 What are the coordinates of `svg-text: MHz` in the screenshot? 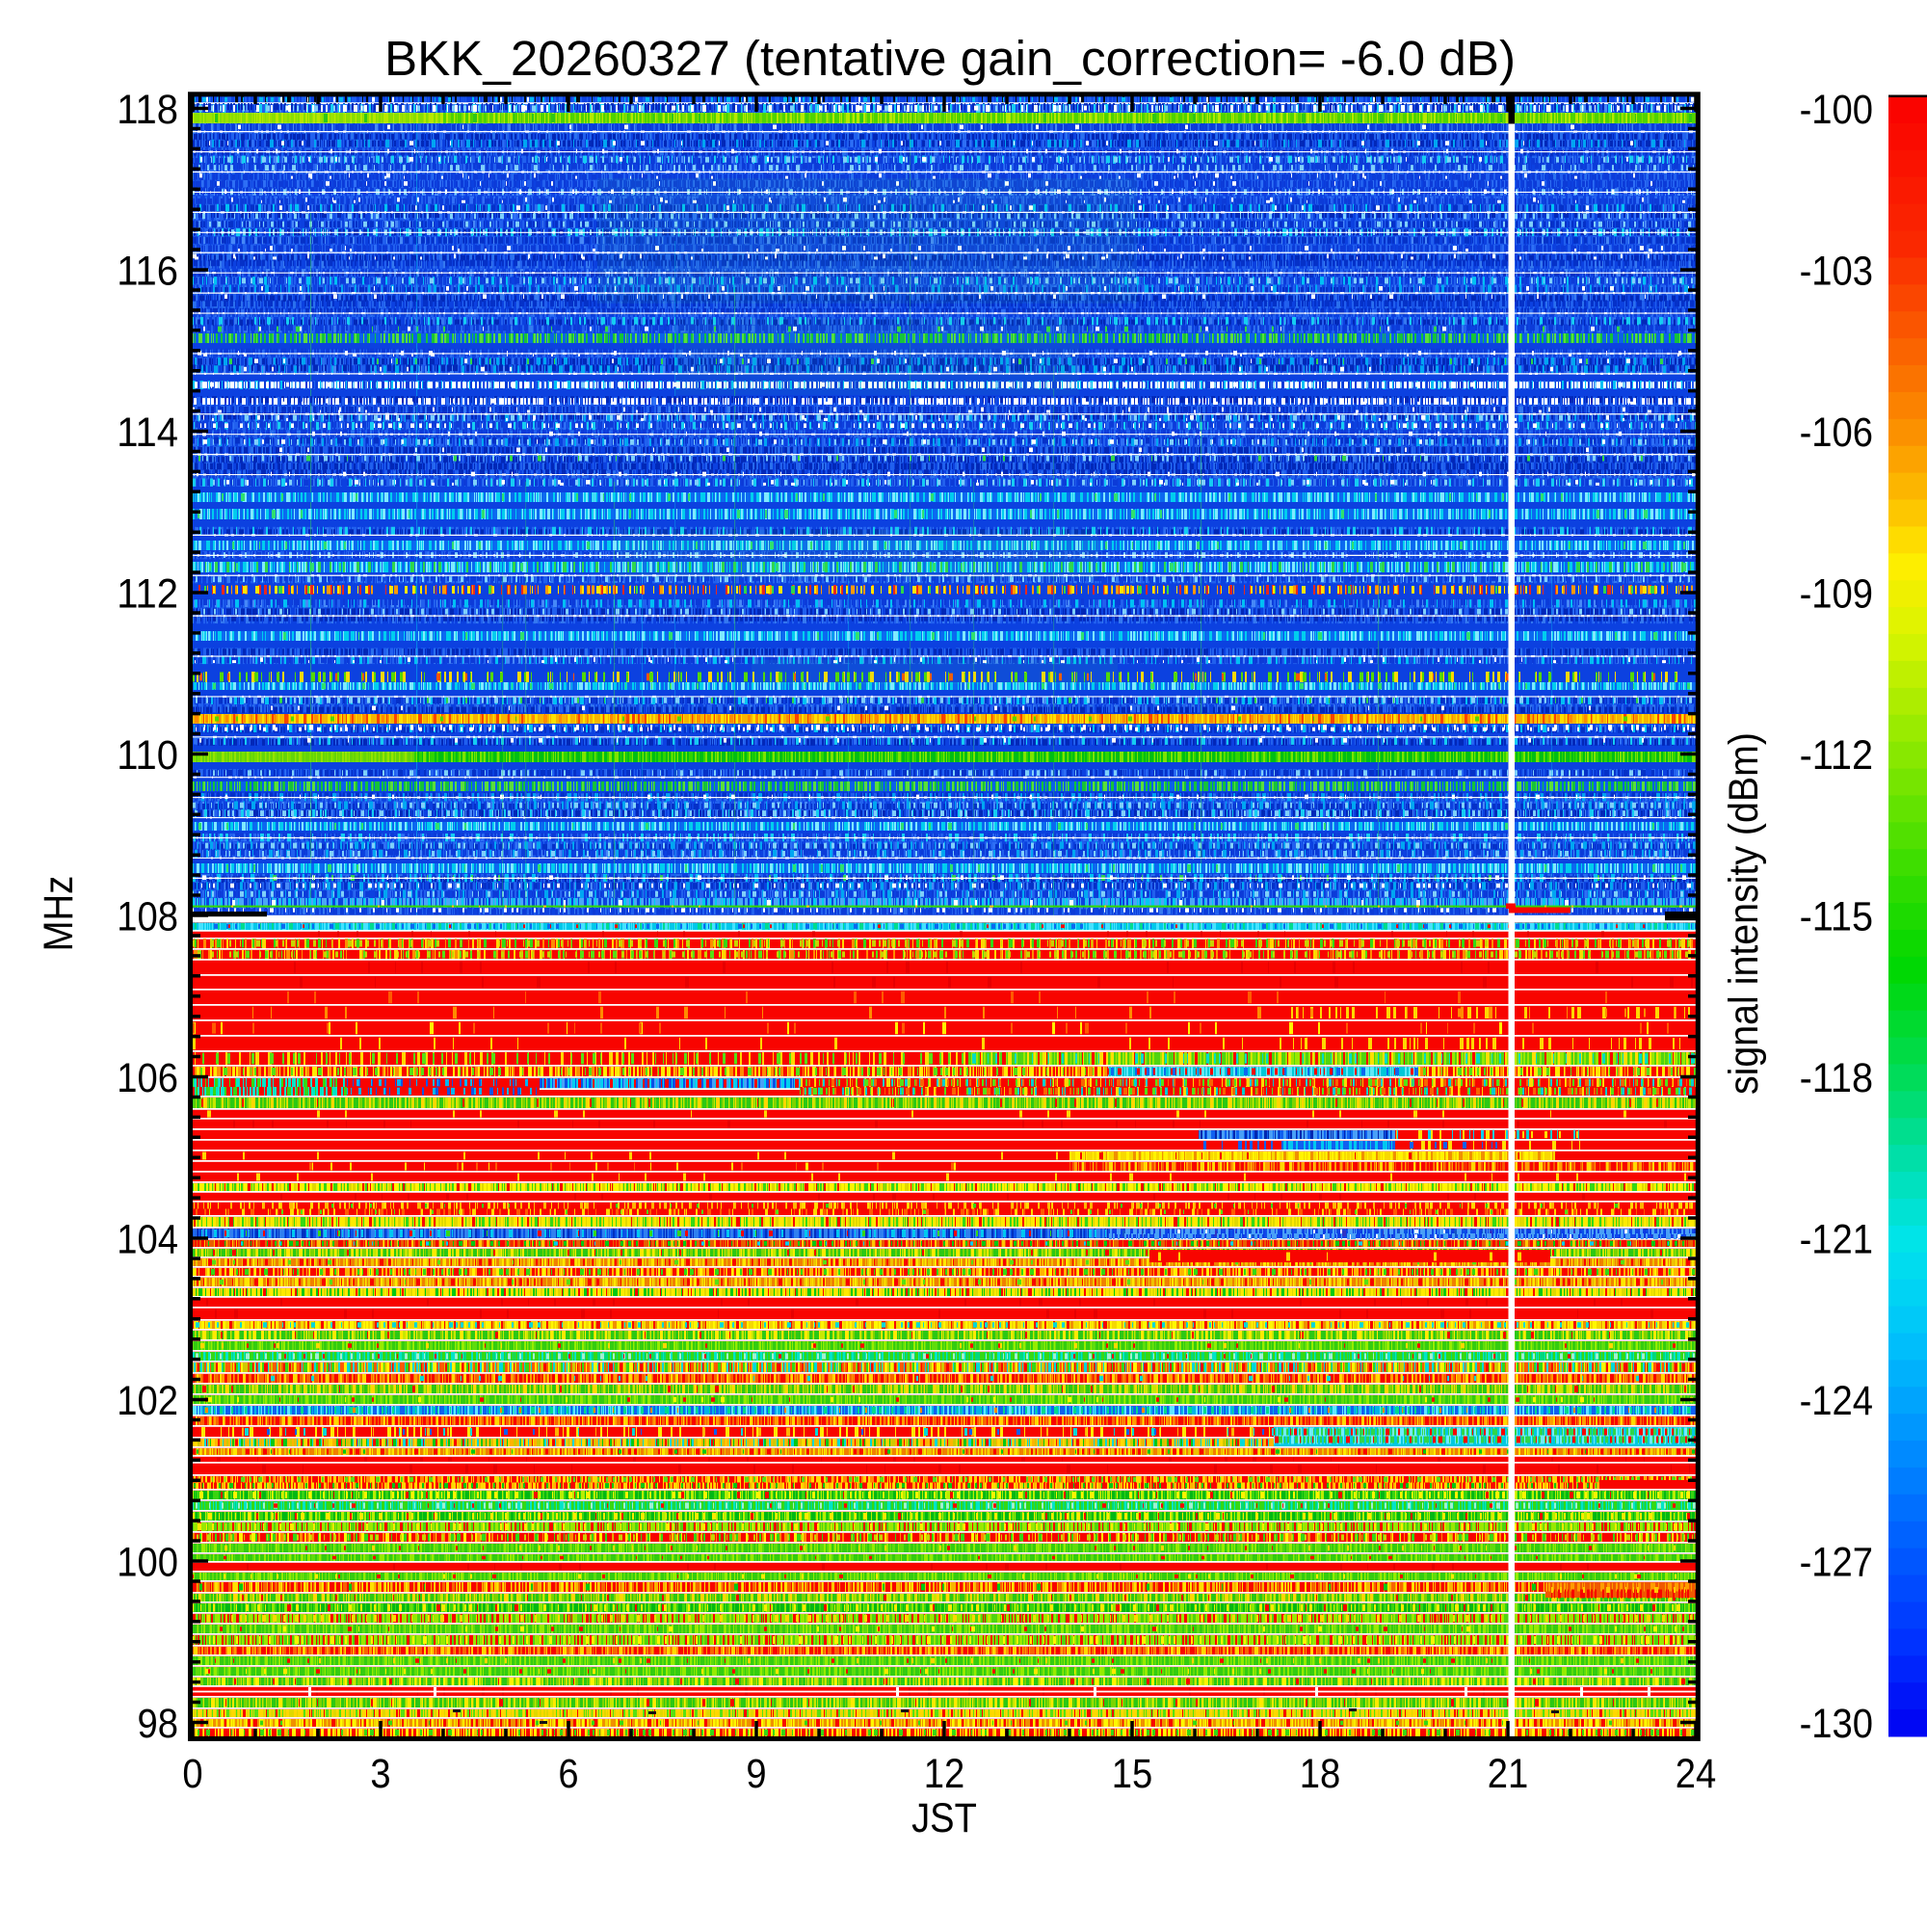 It's located at (59, 914).